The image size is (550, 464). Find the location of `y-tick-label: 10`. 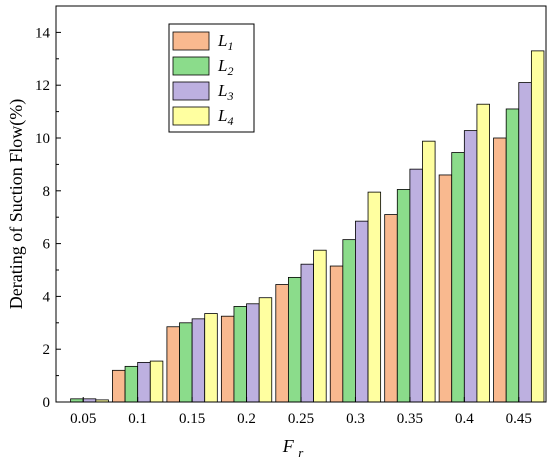

y-tick-label: 10 is located at coordinates (42, 139).